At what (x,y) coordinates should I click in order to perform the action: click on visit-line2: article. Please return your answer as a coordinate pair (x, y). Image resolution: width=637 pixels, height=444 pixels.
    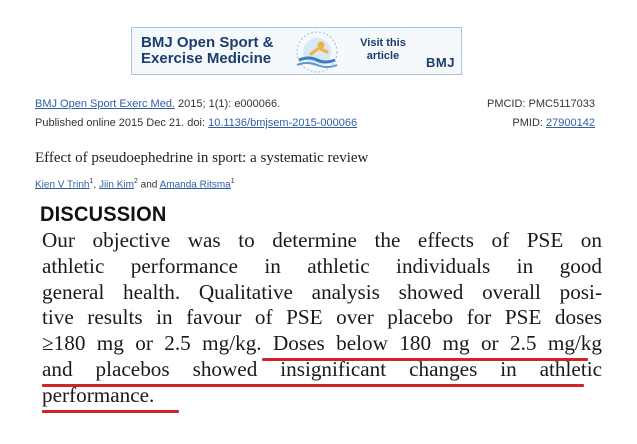
    Looking at the image, I should click on (383, 56).